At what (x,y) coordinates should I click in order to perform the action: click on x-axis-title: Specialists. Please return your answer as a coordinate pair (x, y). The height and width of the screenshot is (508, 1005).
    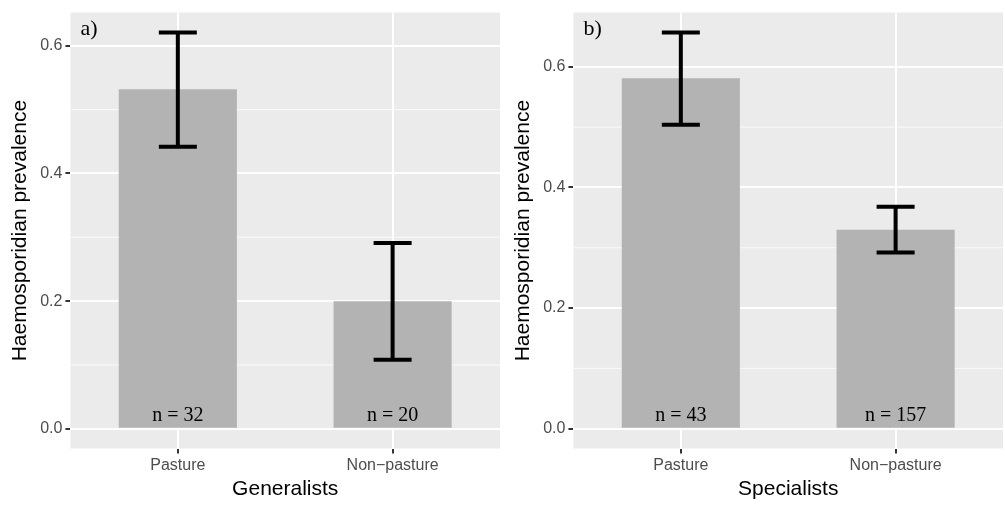
    Looking at the image, I should click on (788, 488).